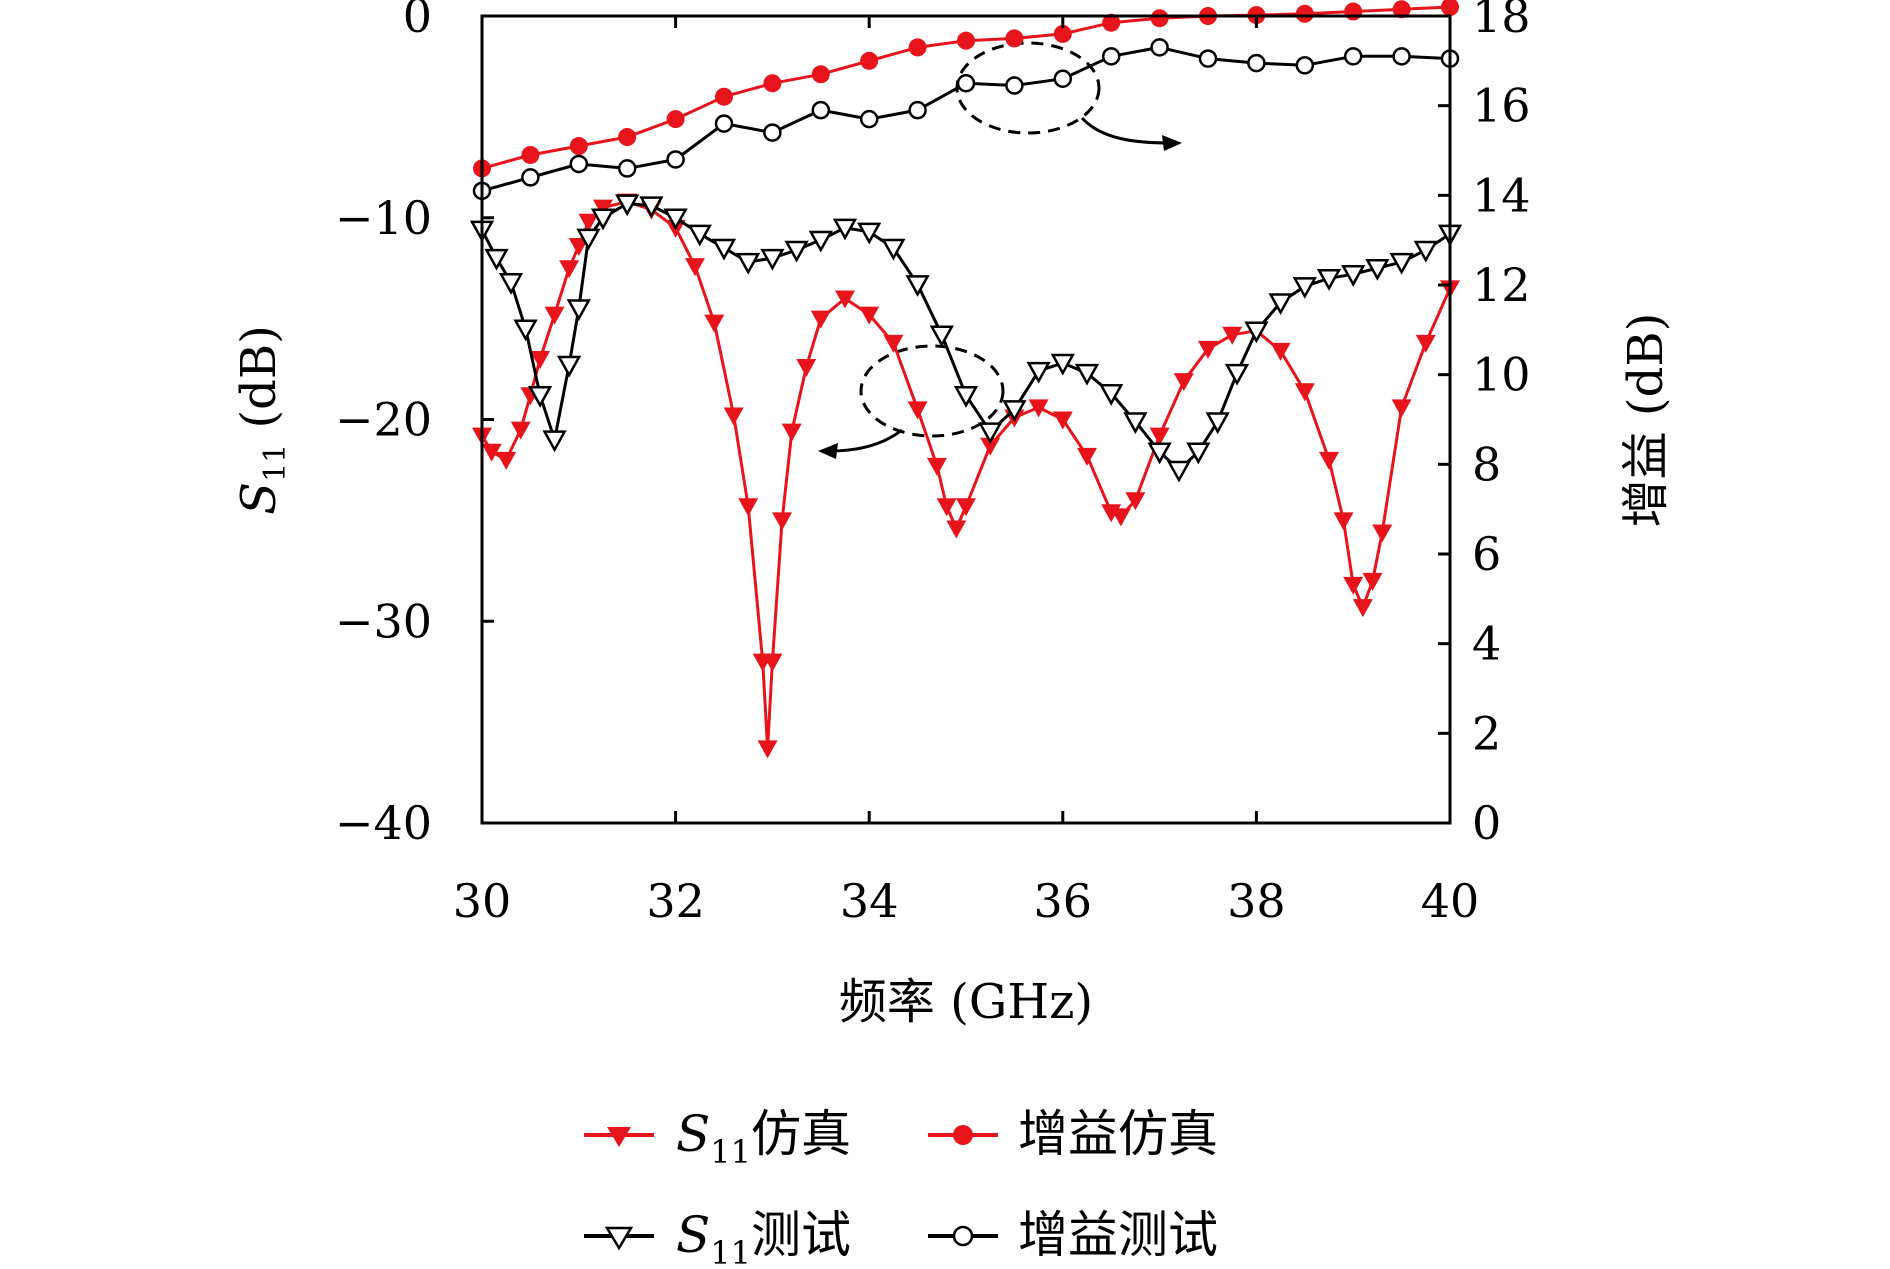 Image resolution: width=1890 pixels, height=1269 pixels. What do you see at coordinates (1501, 375) in the screenshot?
I see `y-right-tick-label: 10` at bounding box center [1501, 375].